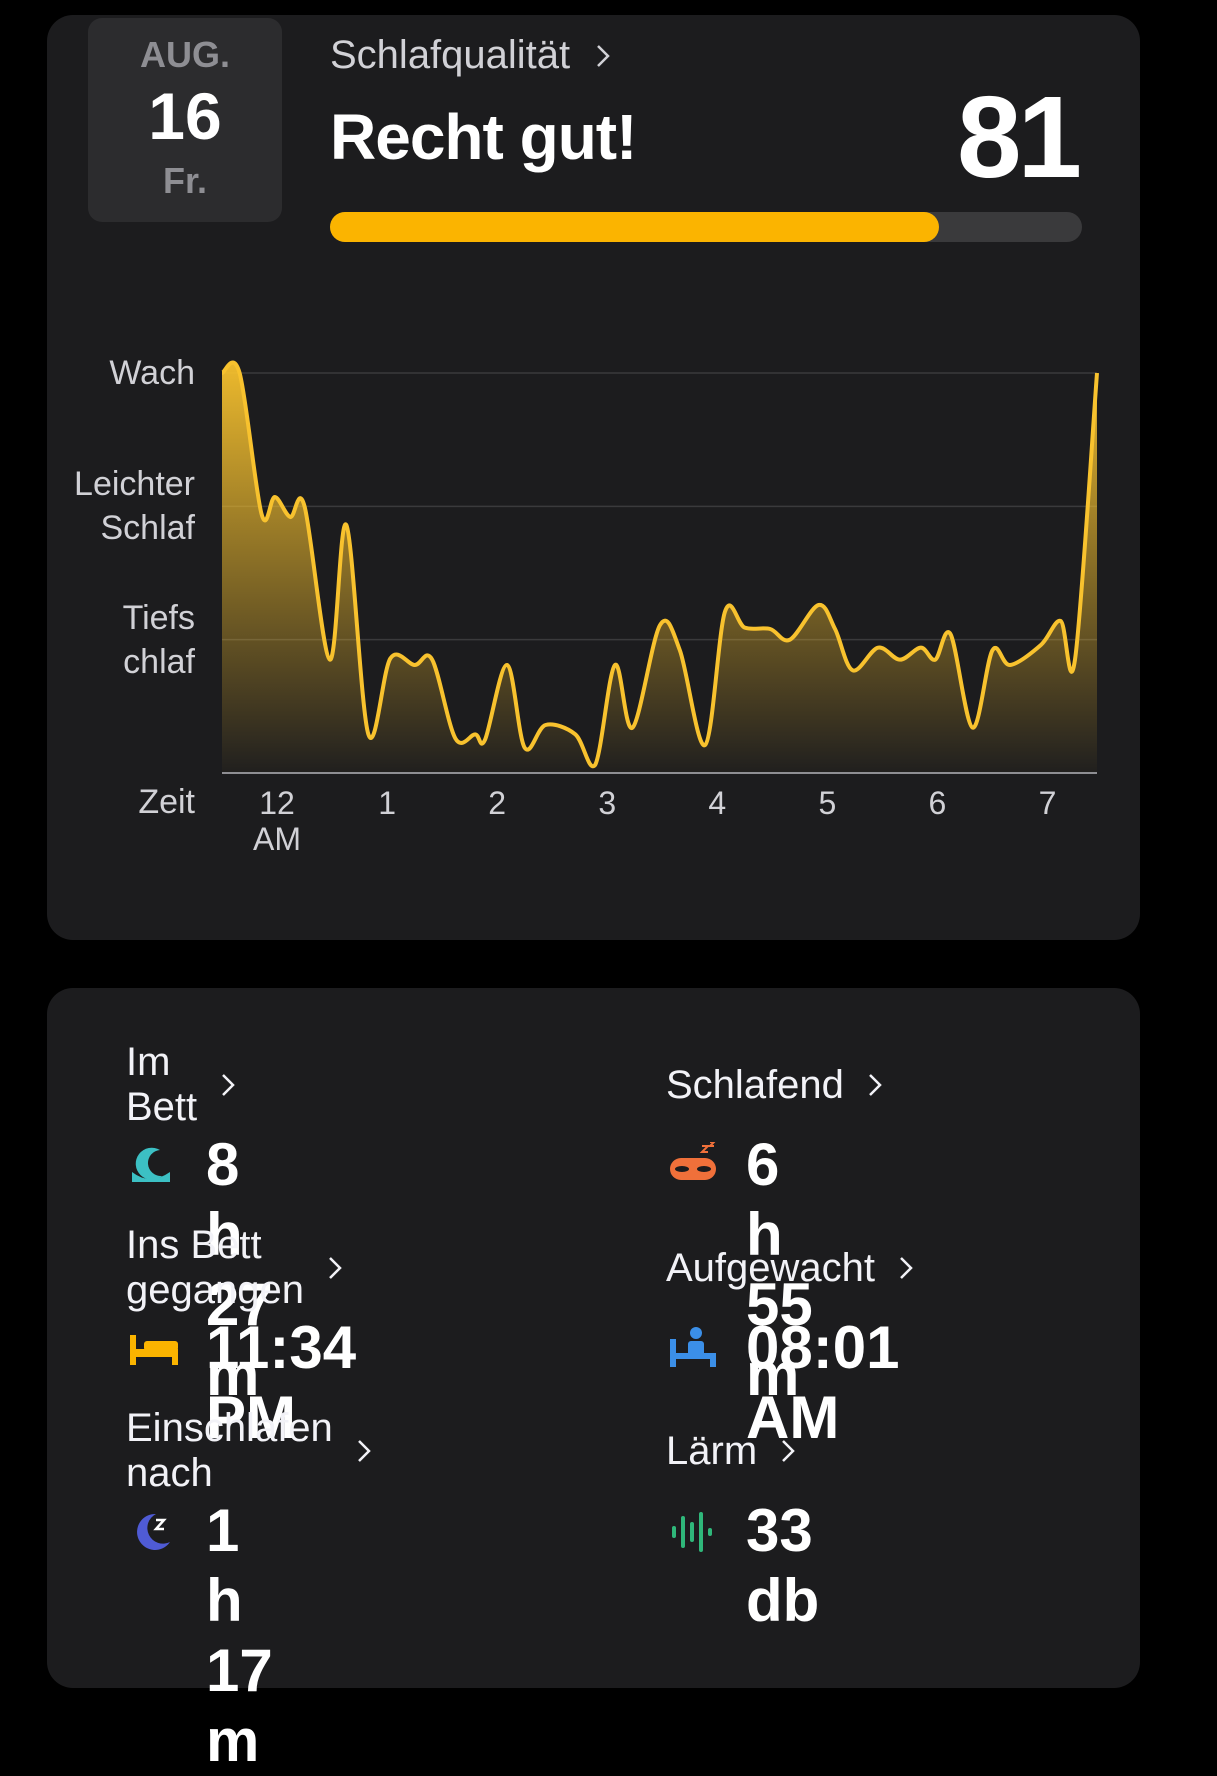 The height and width of the screenshot is (1776, 1217). I want to click on x-tick-label: 1, so click(387, 803).